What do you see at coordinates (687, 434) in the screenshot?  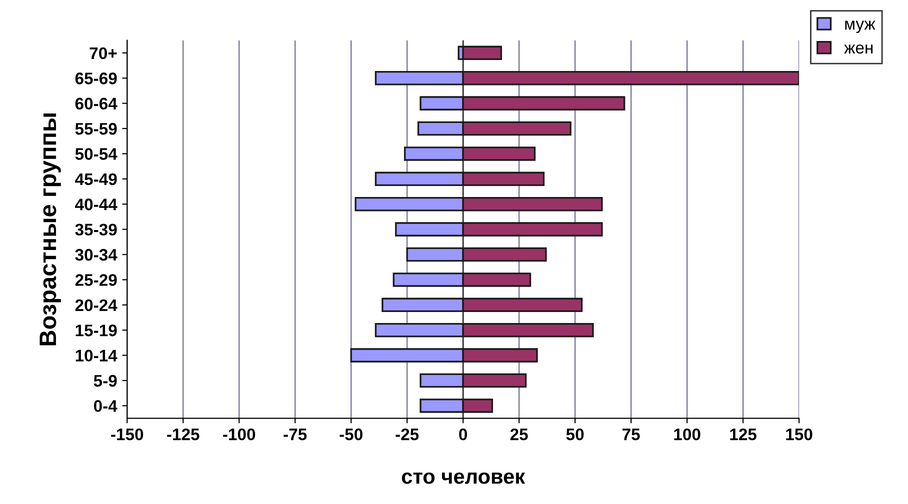 I see `x-tick-label: 100` at bounding box center [687, 434].